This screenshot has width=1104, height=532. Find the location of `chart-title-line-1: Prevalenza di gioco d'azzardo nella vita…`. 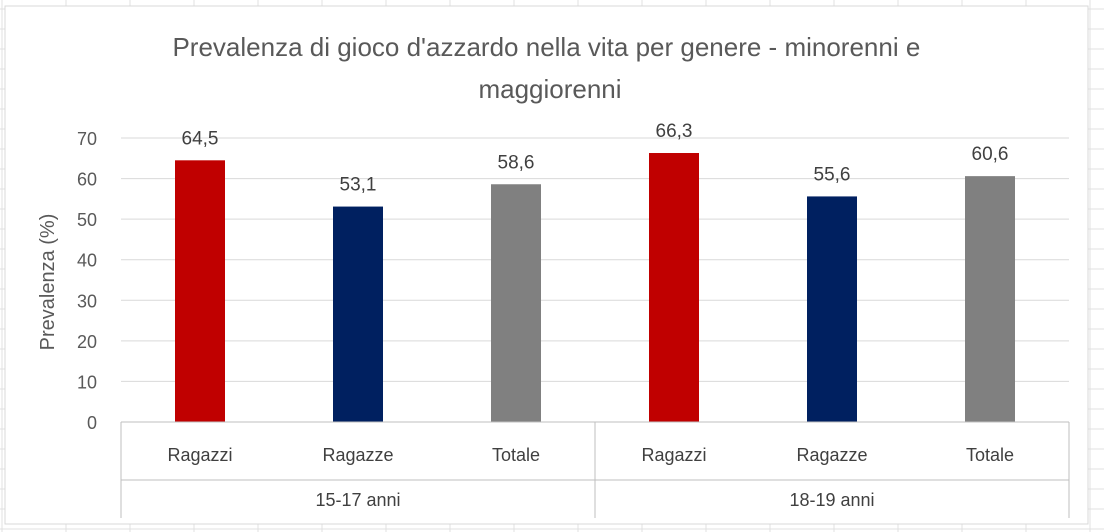

chart-title-line-1: Prevalenza di gioco d'azzardo nella vita… is located at coordinates (546, 47).